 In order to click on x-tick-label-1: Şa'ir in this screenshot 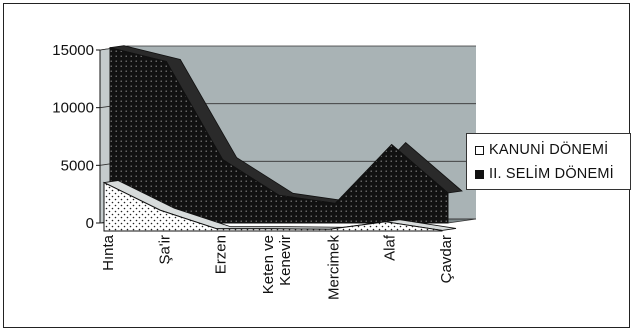, I will do `click(164, 250)`.